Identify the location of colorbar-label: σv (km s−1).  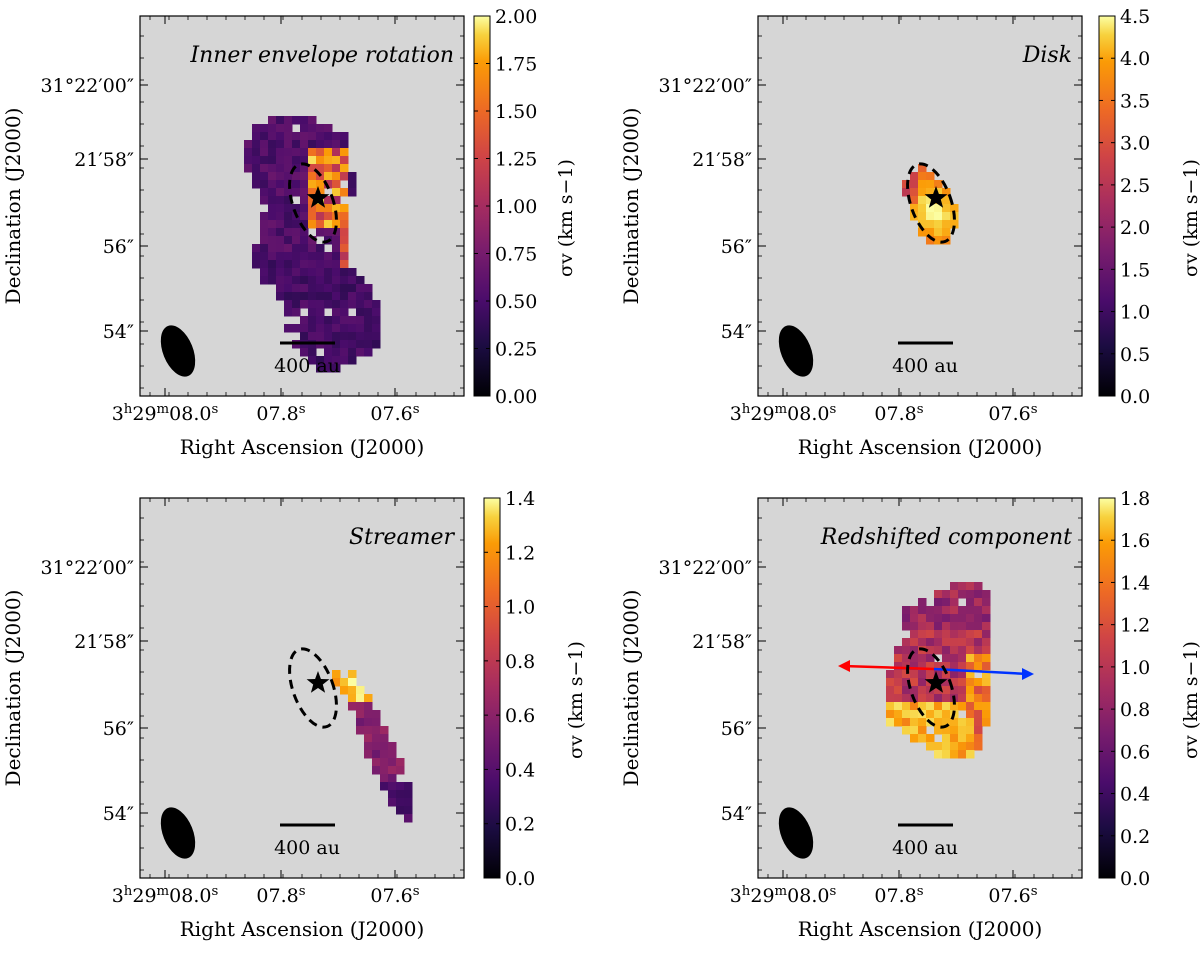
(1190, 218).